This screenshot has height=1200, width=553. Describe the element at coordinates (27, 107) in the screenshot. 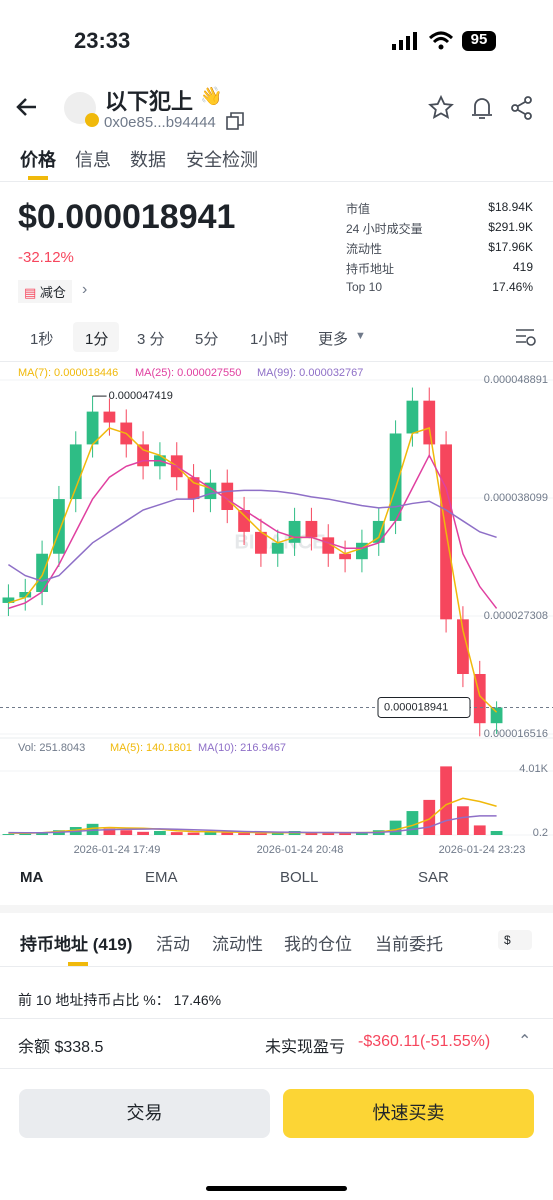

I see `back-button` at that location.